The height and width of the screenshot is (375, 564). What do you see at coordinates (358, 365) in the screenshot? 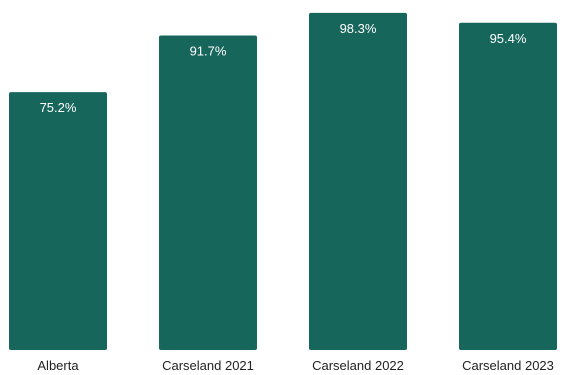
I see `category-label: Carseland 2022` at bounding box center [358, 365].